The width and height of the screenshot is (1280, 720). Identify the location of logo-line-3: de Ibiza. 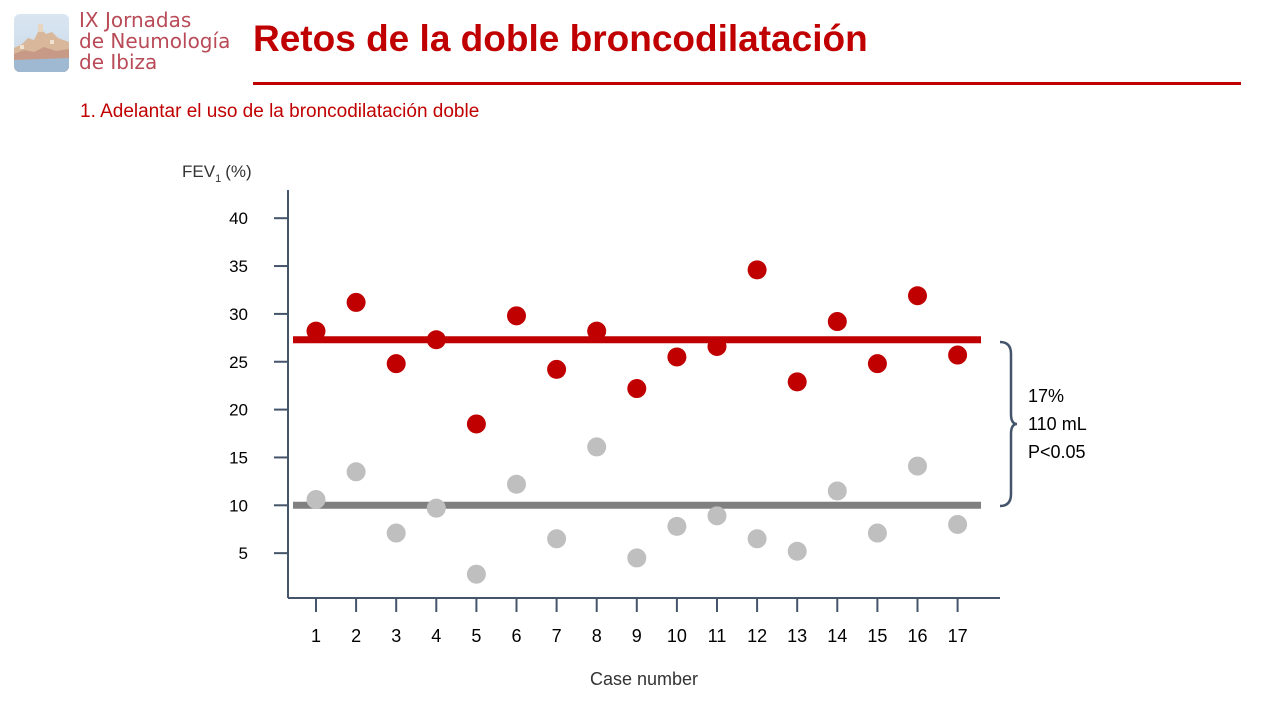
(118, 62).